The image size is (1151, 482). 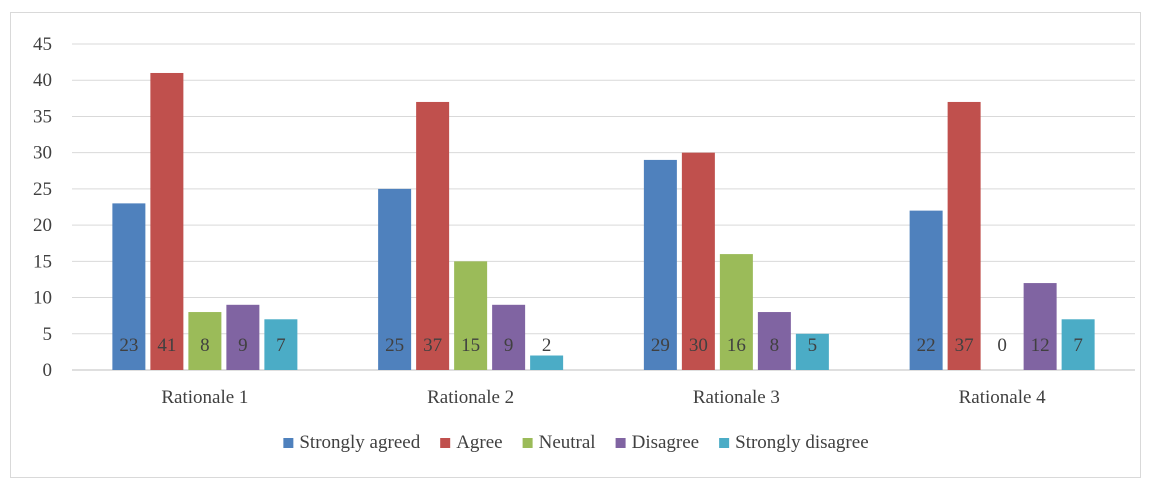 What do you see at coordinates (698, 345) in the screenshot?
I see `data-label: 30` at bounding box center [698, 345].